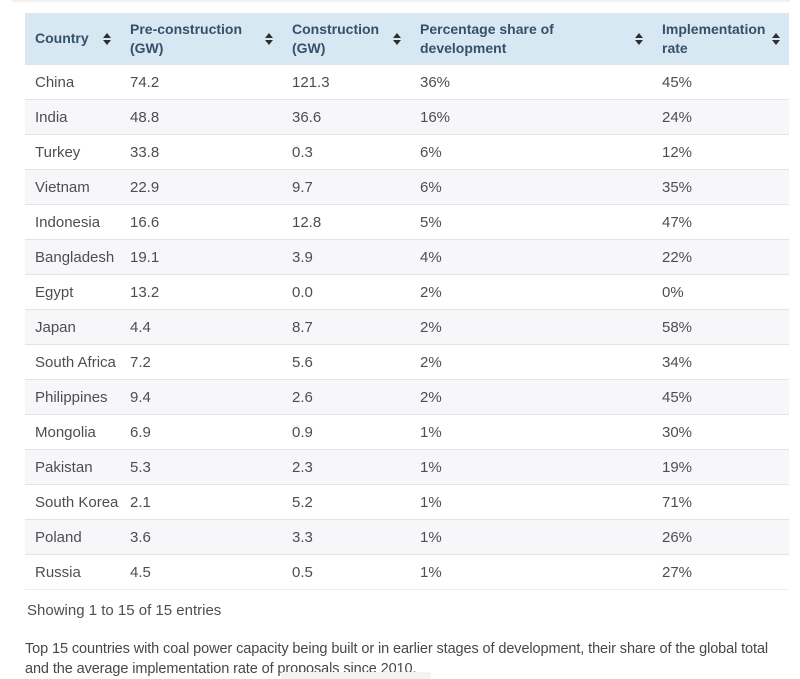 This screenshot has width=800, height=679. Describe the element at coordinates (531, 82) in the screenshot. I see `cell-share-of-development: 36%` at that location.